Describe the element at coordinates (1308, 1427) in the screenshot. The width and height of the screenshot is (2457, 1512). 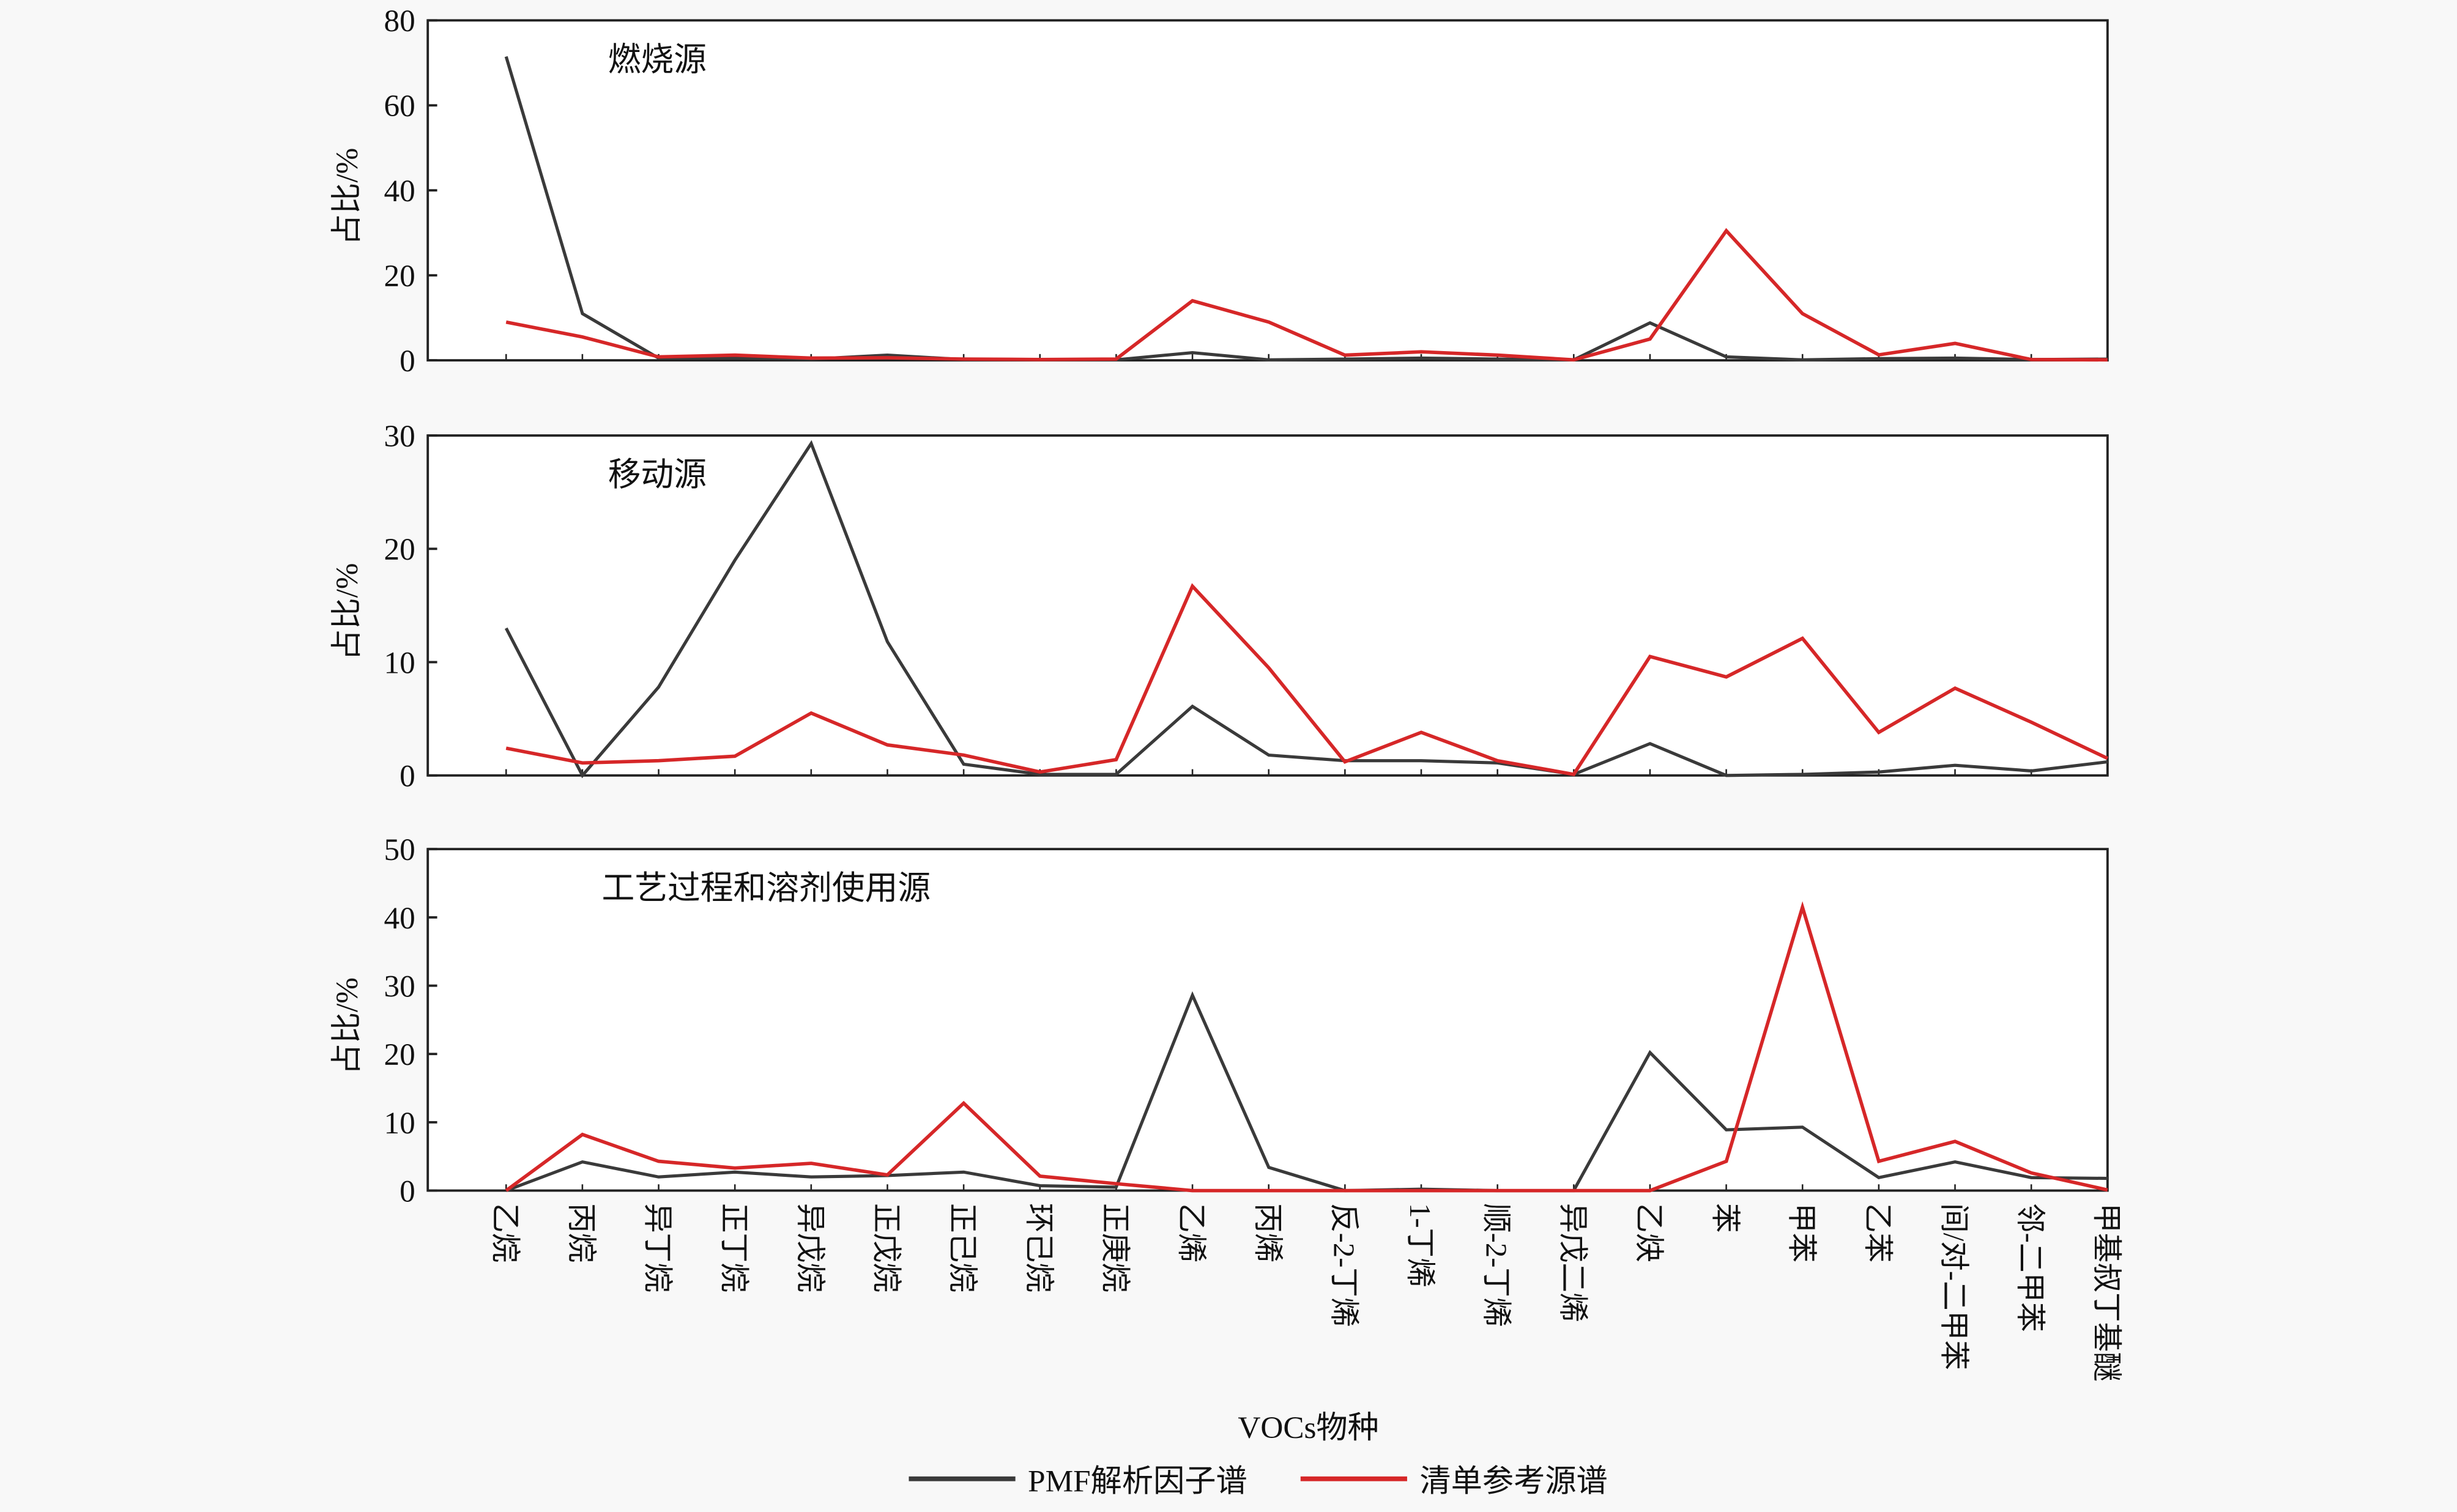
I see `x-axis-title: VOCs物种` at that location.